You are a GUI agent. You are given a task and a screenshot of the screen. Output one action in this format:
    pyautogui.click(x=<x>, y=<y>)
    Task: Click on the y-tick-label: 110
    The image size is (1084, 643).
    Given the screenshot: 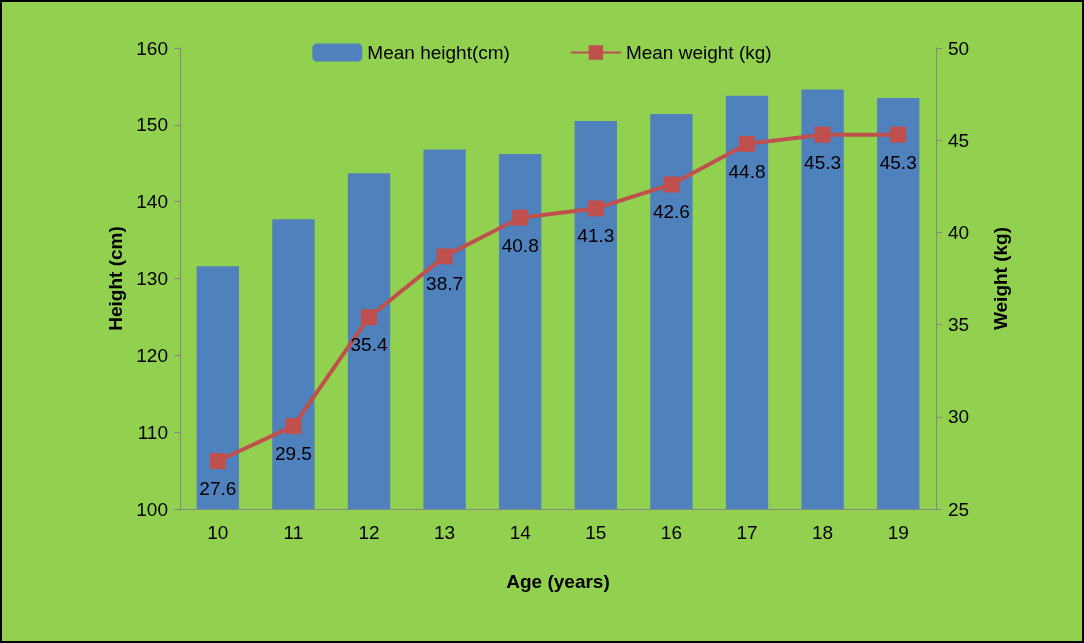 What is the action you would take?
    pyautogui.click(x=152, y=432)
    